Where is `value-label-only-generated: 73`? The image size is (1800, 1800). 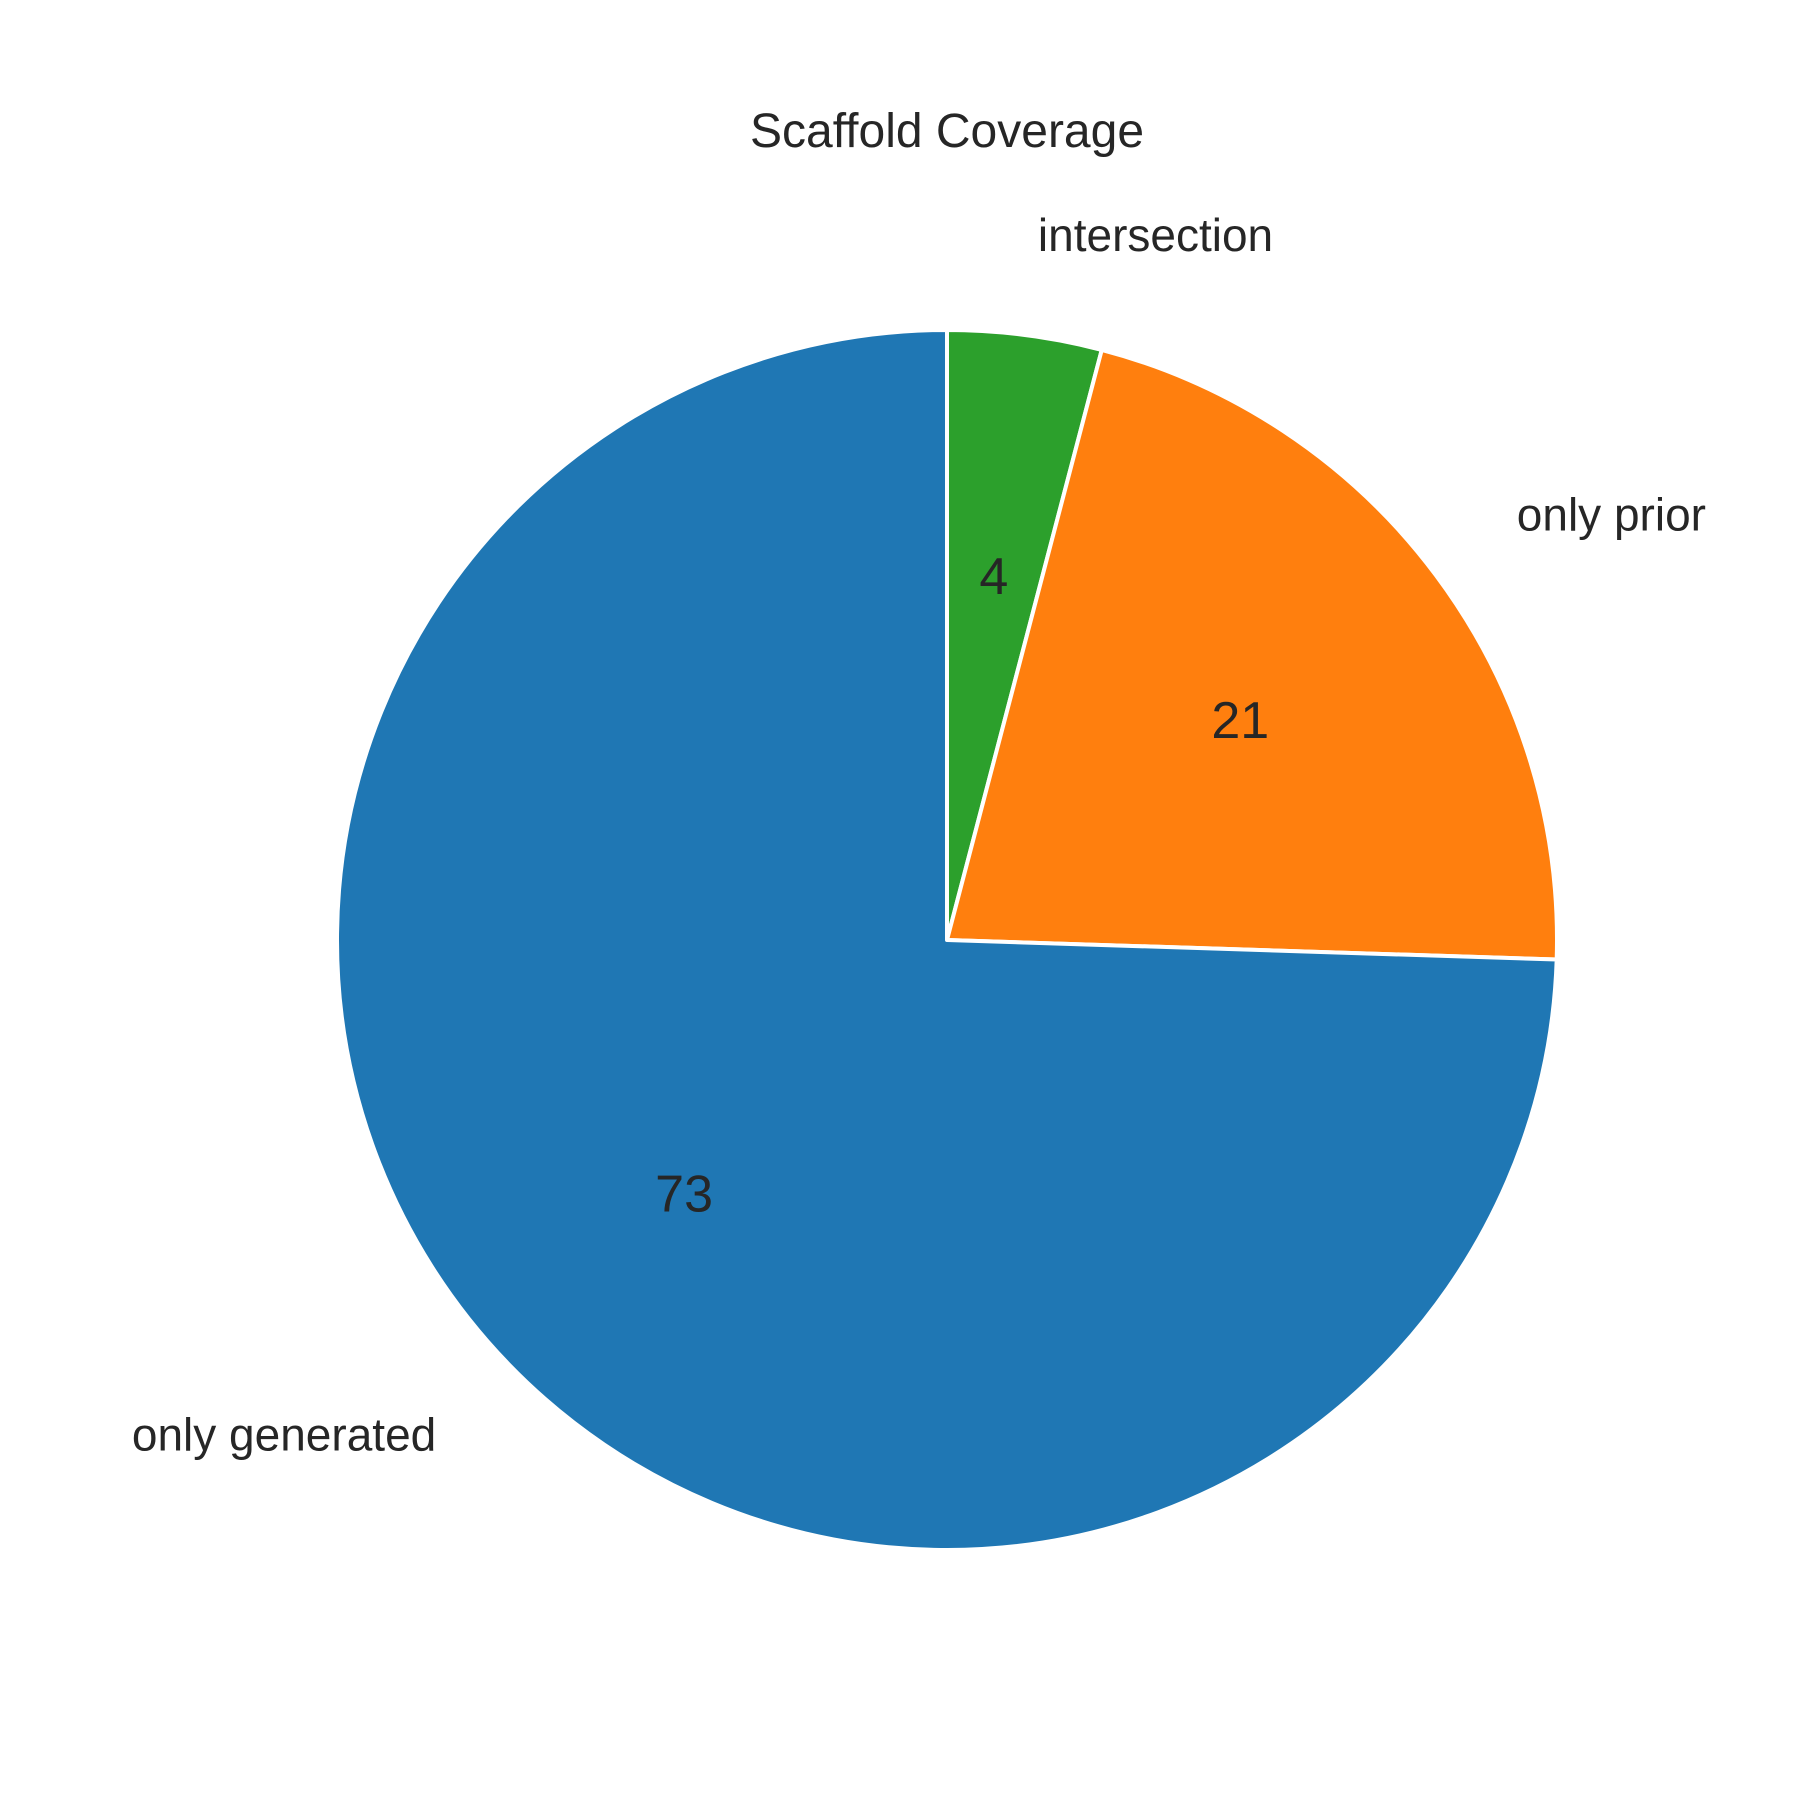 value-label-only-generated: 73 is located at coordinates (684, 1195).